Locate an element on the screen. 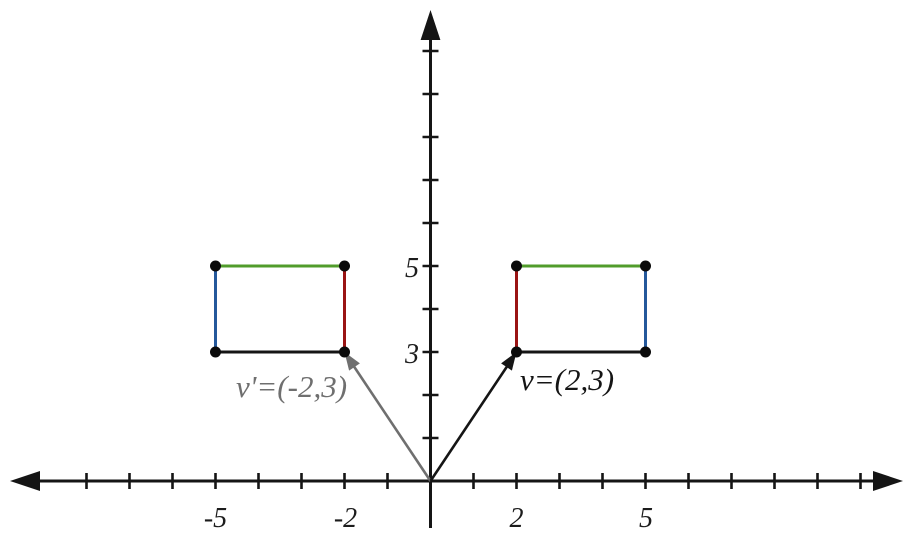  vector-v-arrowhead-icon is located at coordinates (509, 361).